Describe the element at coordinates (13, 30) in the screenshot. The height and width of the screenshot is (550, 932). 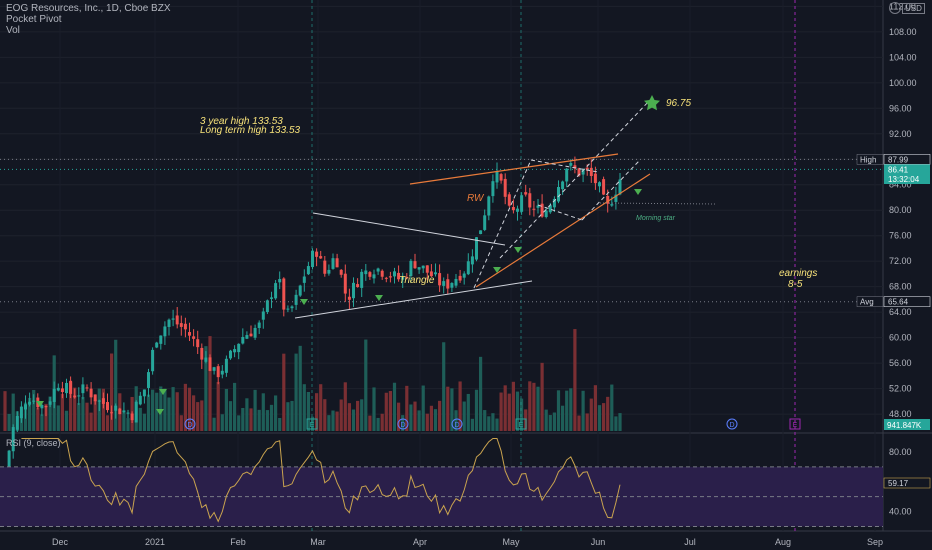
I see `indicator-volume: Vol` at that location.